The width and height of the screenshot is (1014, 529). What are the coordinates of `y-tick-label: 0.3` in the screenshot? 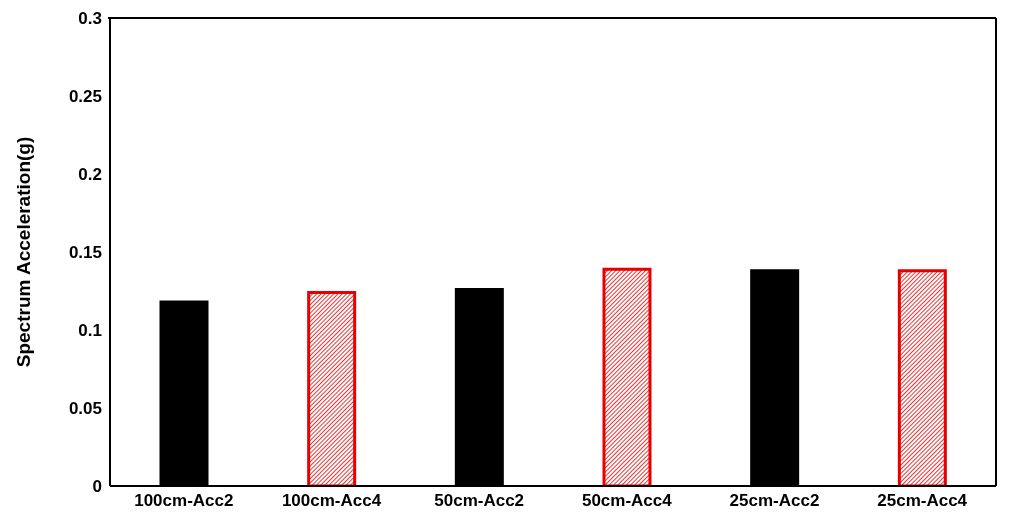 It's located at (90, 19).